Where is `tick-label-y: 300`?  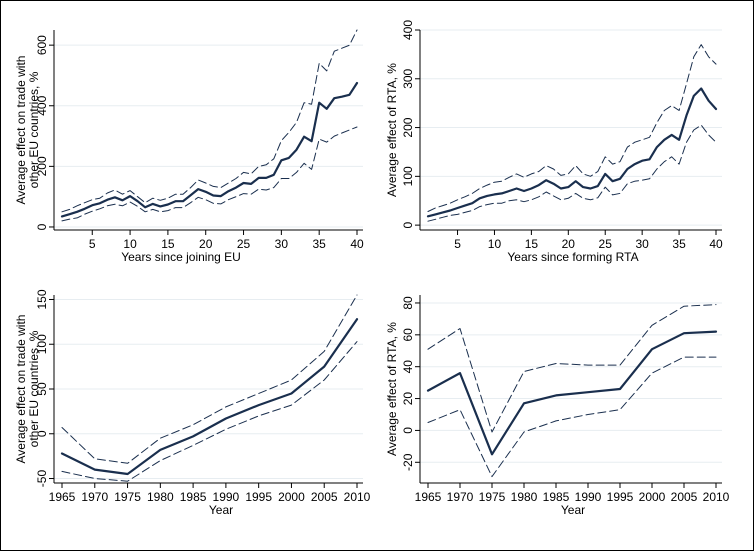
tick-label-y: 300 is located at coordinates (408, 78).